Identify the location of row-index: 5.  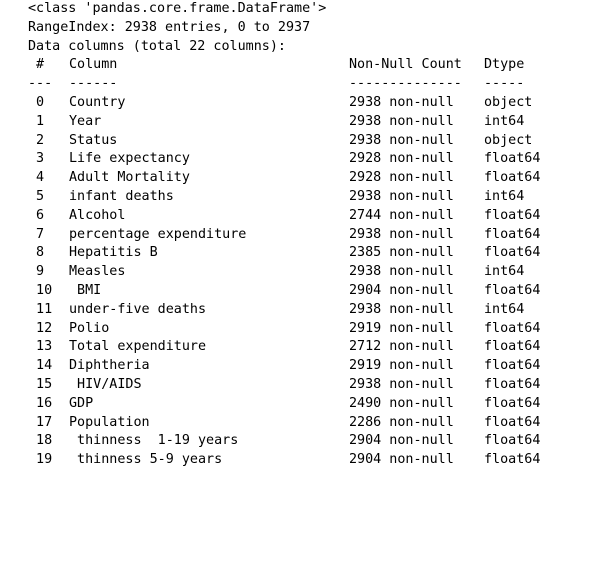
(36, 196).